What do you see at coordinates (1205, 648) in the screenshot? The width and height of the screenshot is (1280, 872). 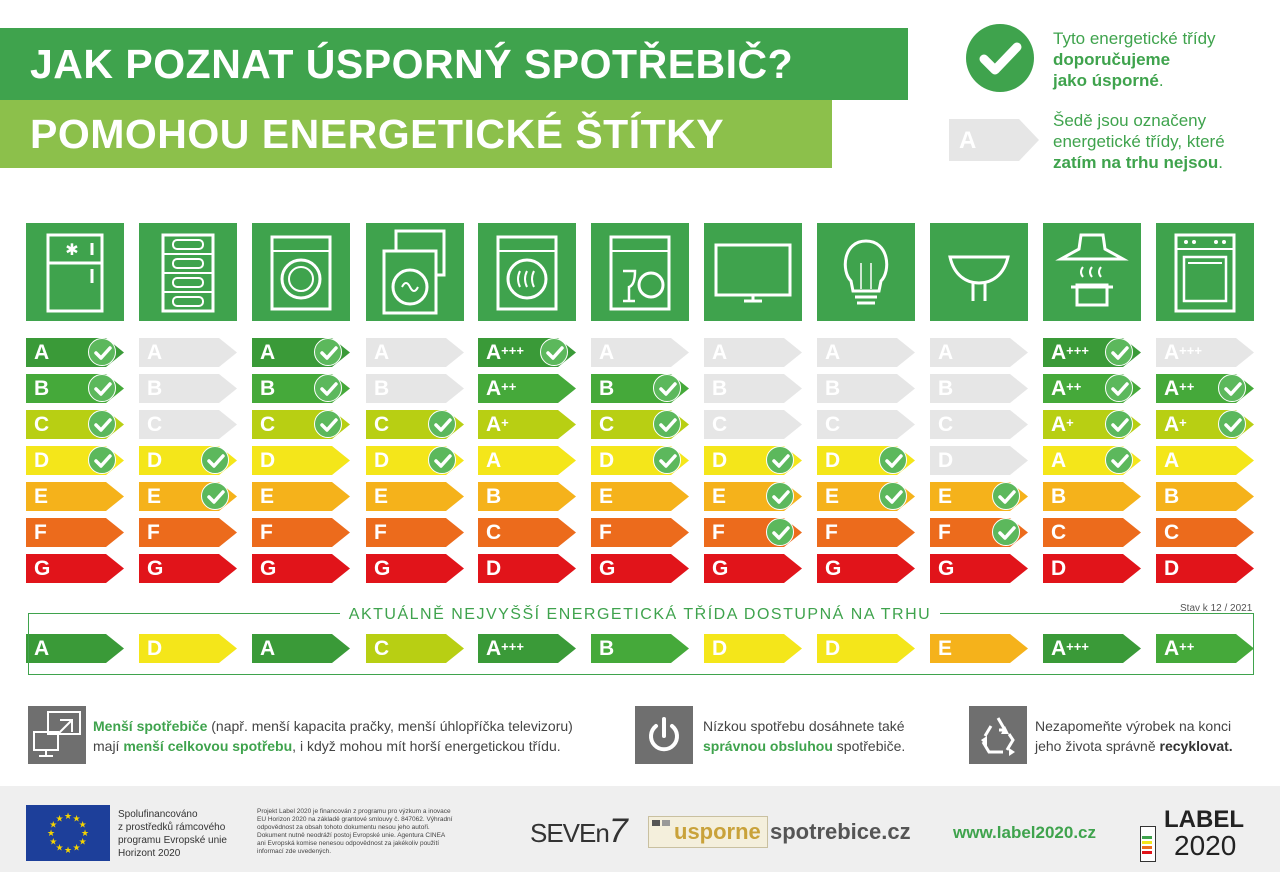 I see `current-best-class: A++` at bounding box center [1205, 648].